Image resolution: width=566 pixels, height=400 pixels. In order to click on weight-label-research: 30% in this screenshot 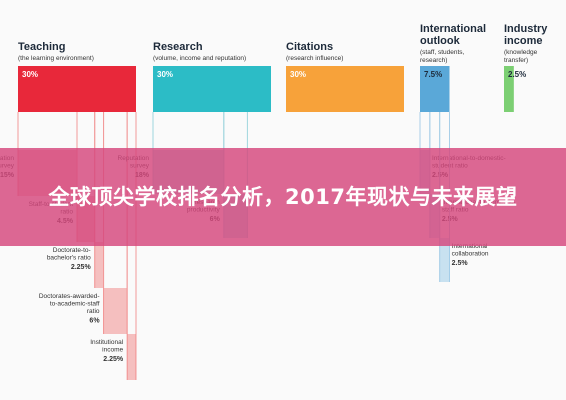, I will do `click(165, 74)`.